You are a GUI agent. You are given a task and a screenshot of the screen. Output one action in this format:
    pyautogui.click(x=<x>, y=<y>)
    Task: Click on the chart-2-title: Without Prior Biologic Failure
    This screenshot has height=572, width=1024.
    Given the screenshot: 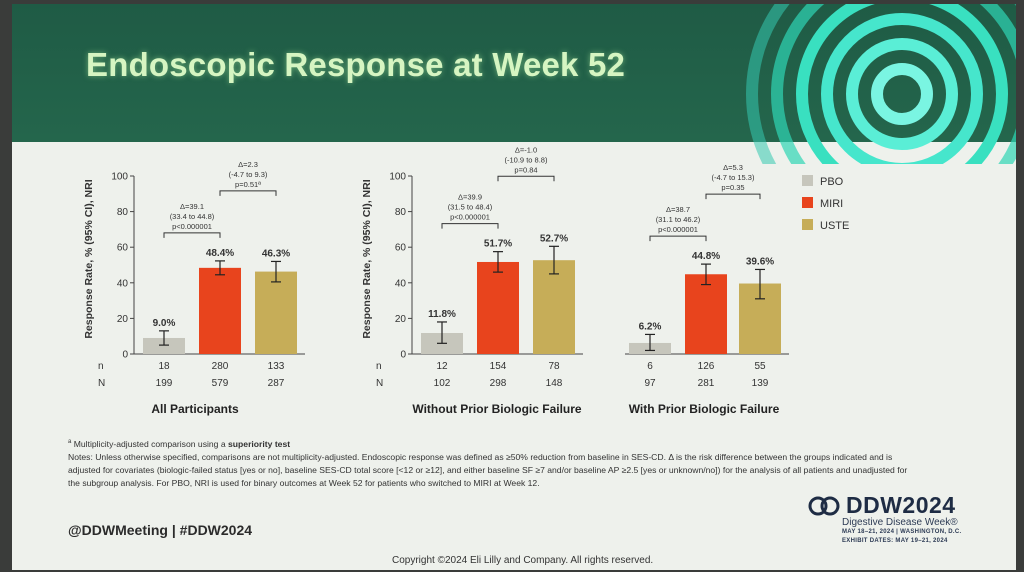 What is the action you would take?
    pyautogui.click(x=497, y=409)
    